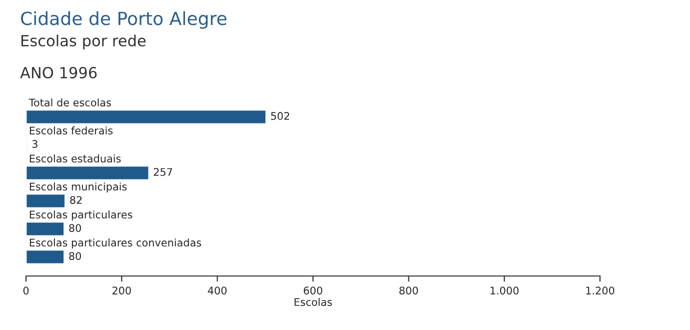 This screenshot has width=690, height=330. I want to click on data-label: 502, so click(280, 116).